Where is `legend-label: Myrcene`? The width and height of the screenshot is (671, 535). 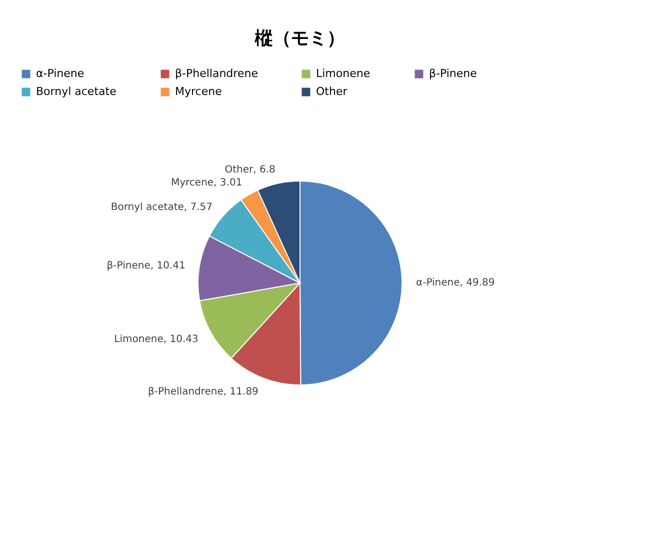 legend-label: Myrcene is located at coordinates (198, 91).